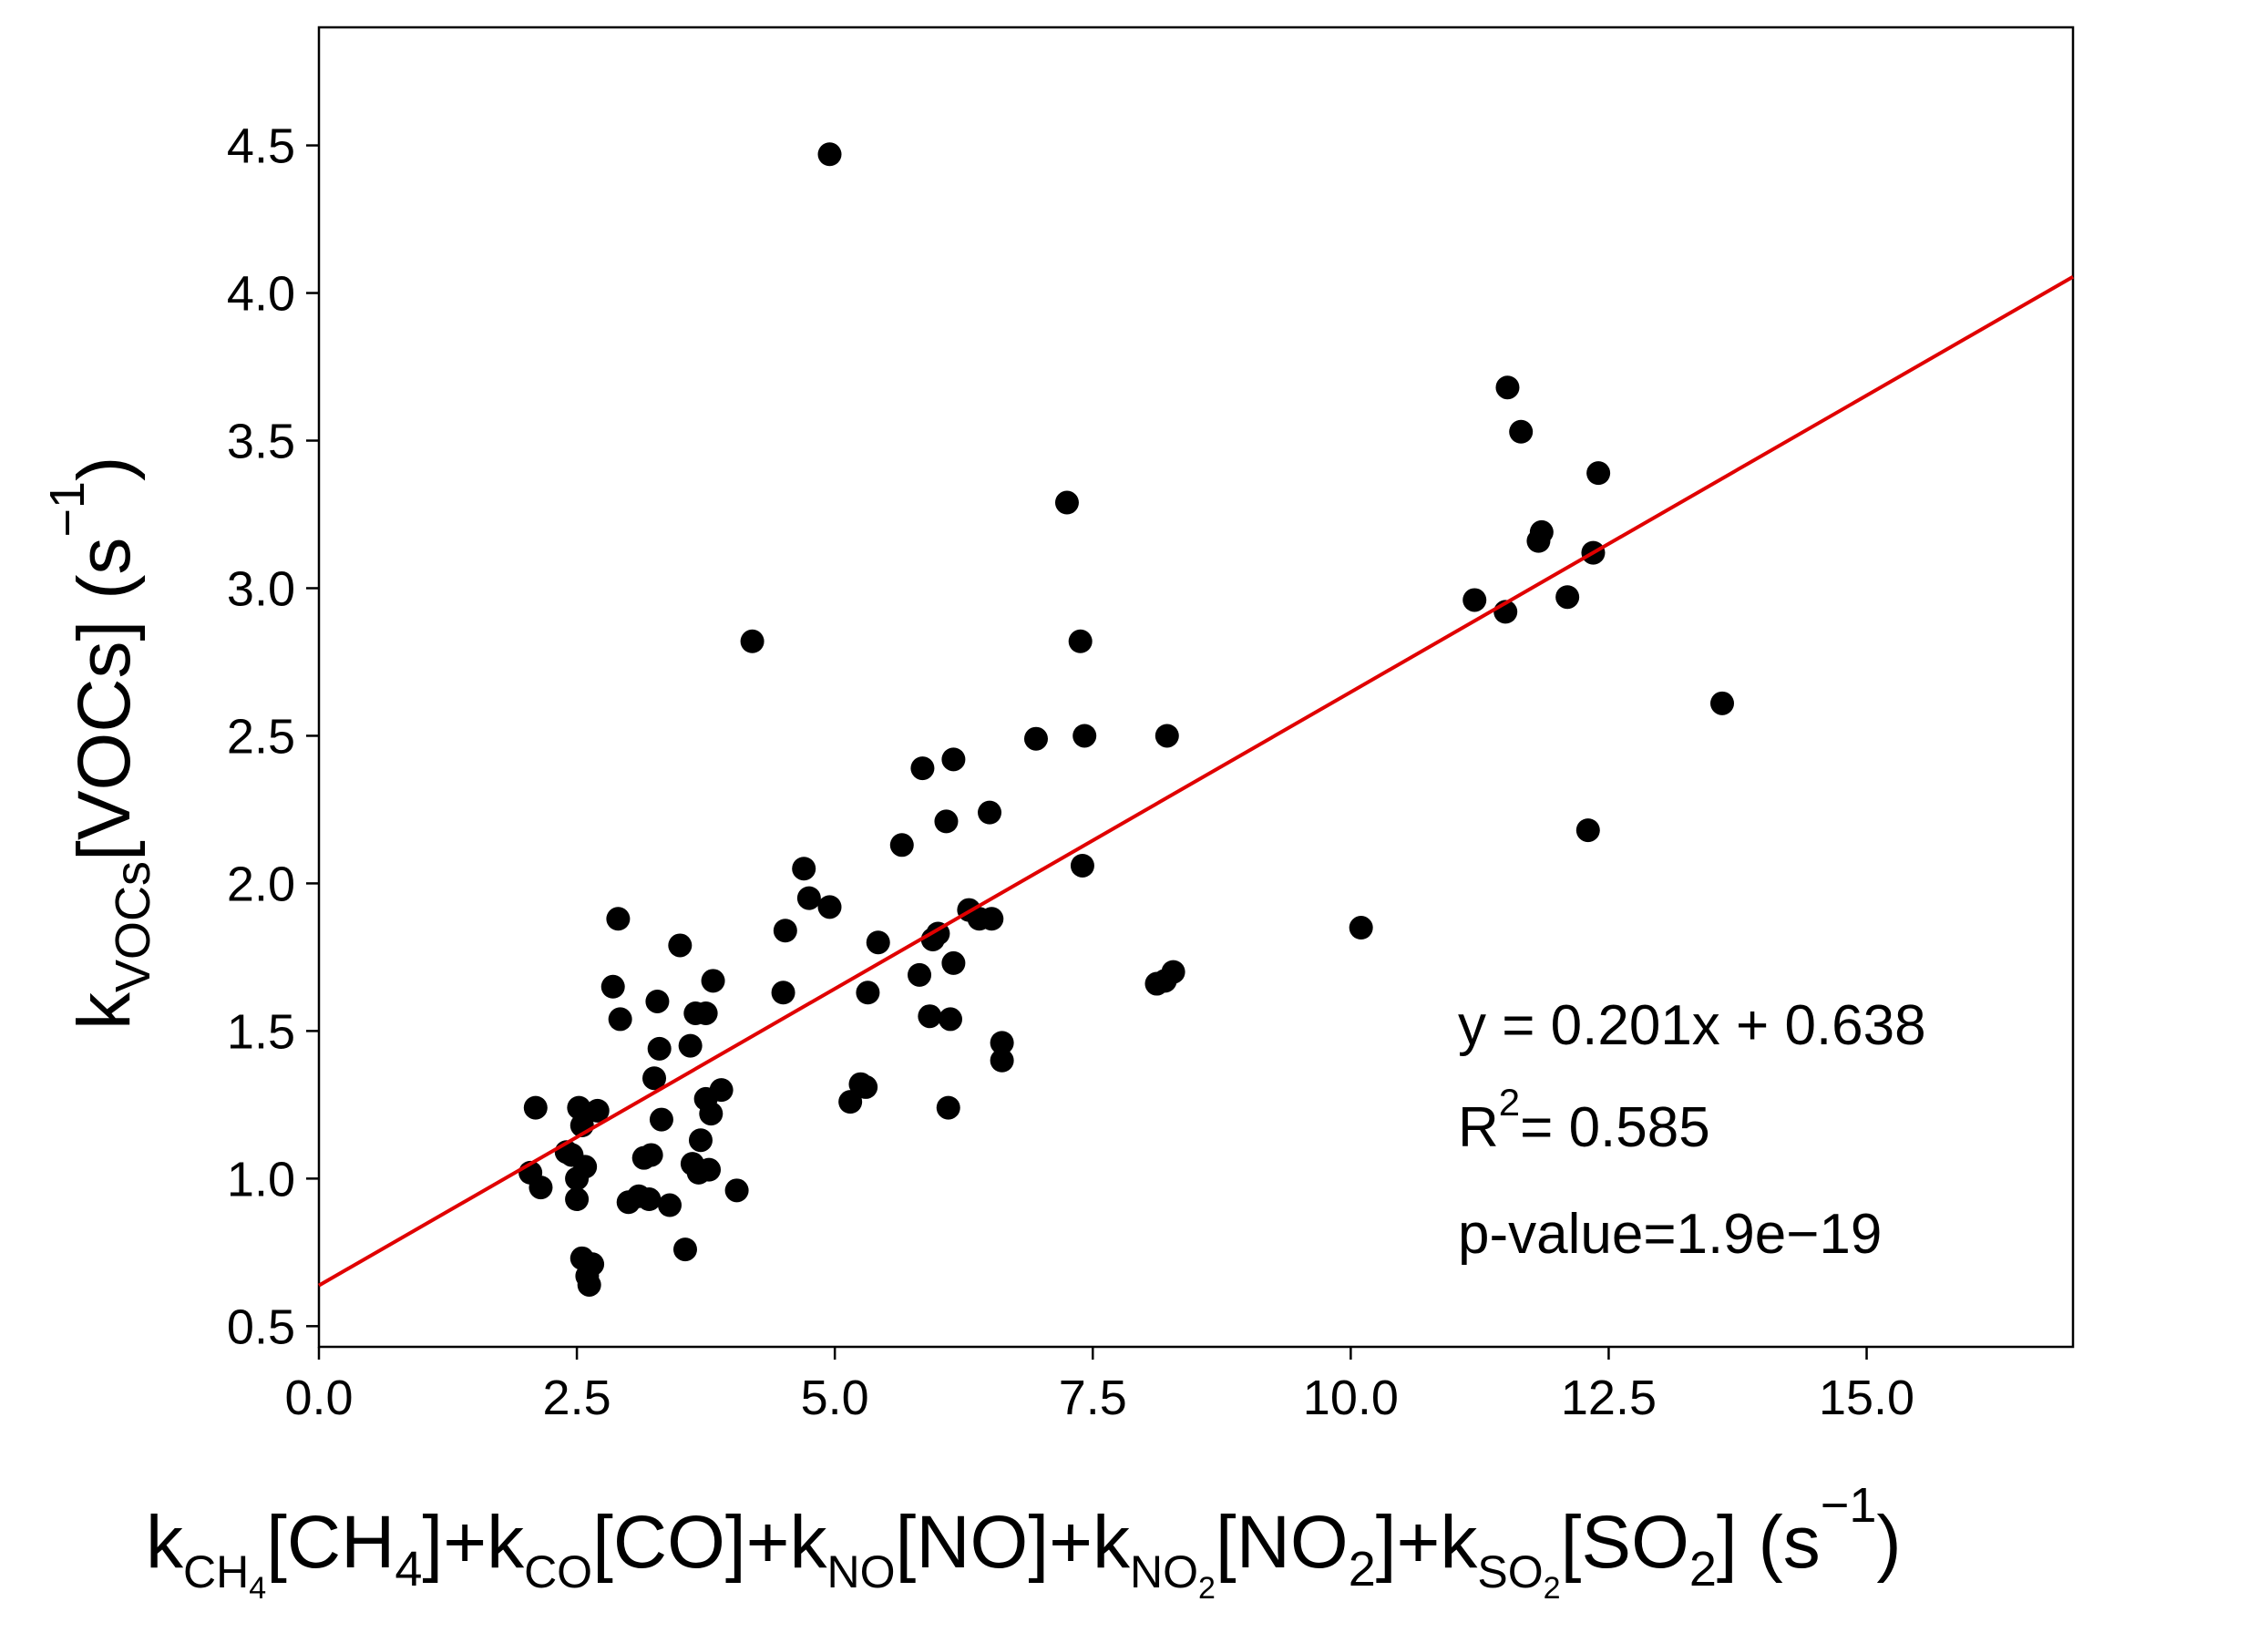 The image size is (2268, 1643). Describe the element at coordinates (1769, 1542) in the screenshot. I see `xlabel-unit: ] (s` at that location.